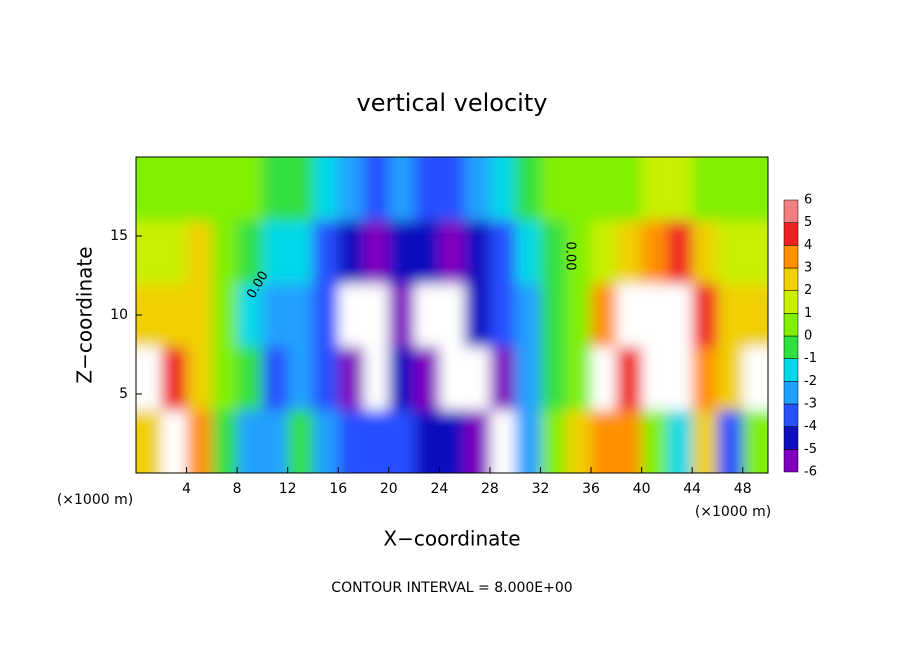  Describe the element at coordinates (810, 426) in the screenshot. I see `colorbar-label: -4` at that location.